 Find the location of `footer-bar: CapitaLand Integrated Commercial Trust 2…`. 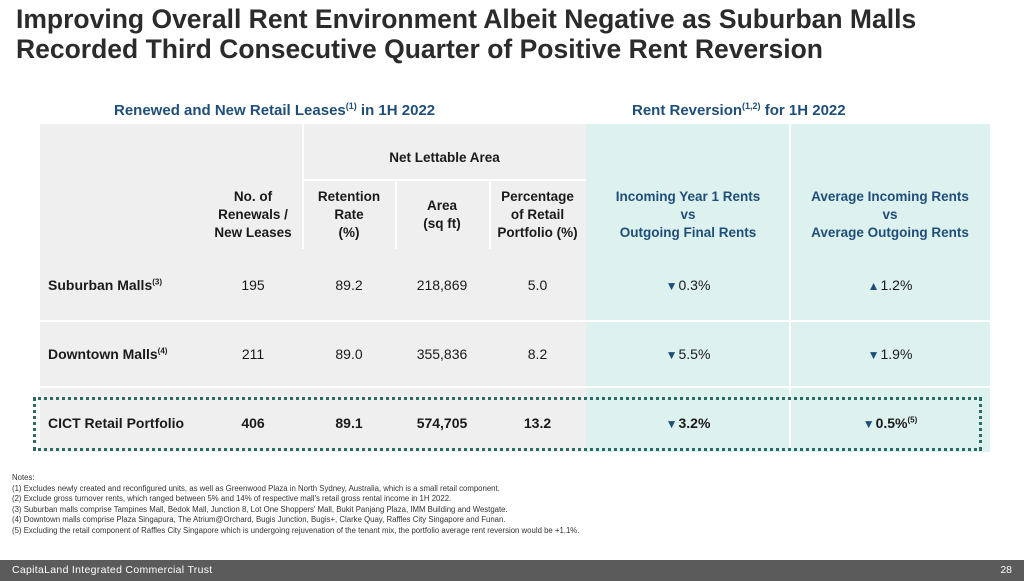

footer-bar: CapitaLand Integrated Commercial Trust 2… is located at coordinates (512, 570).